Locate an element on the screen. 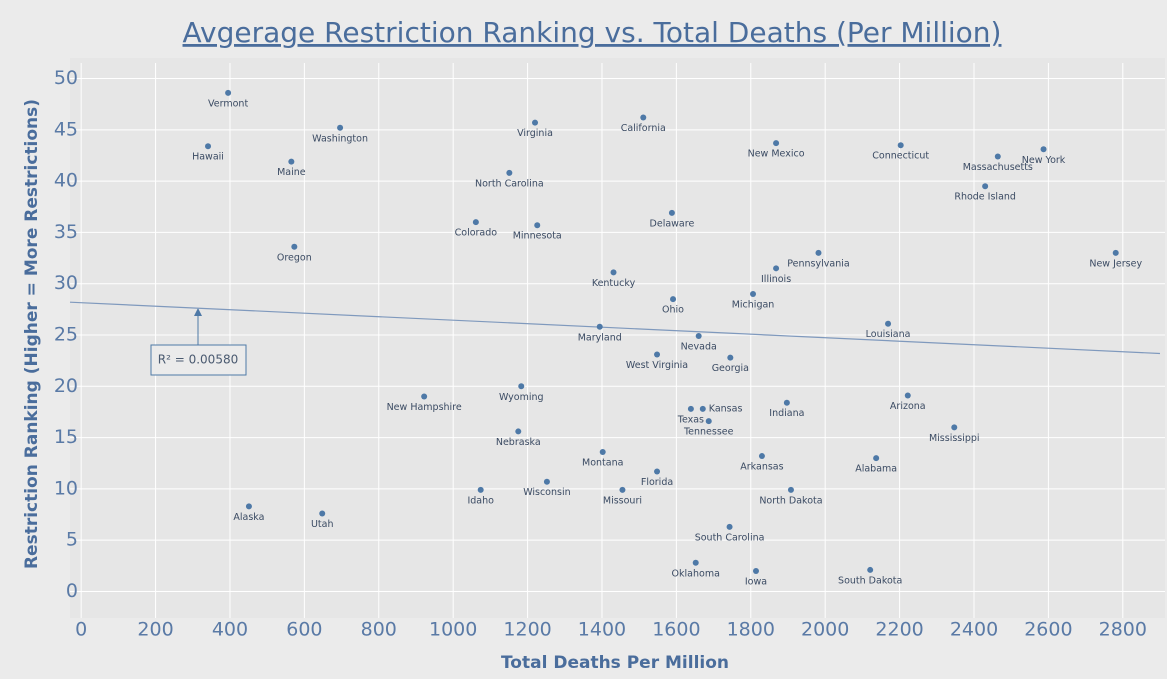  point-label: New Mexico is located at coordinates (776, 154).